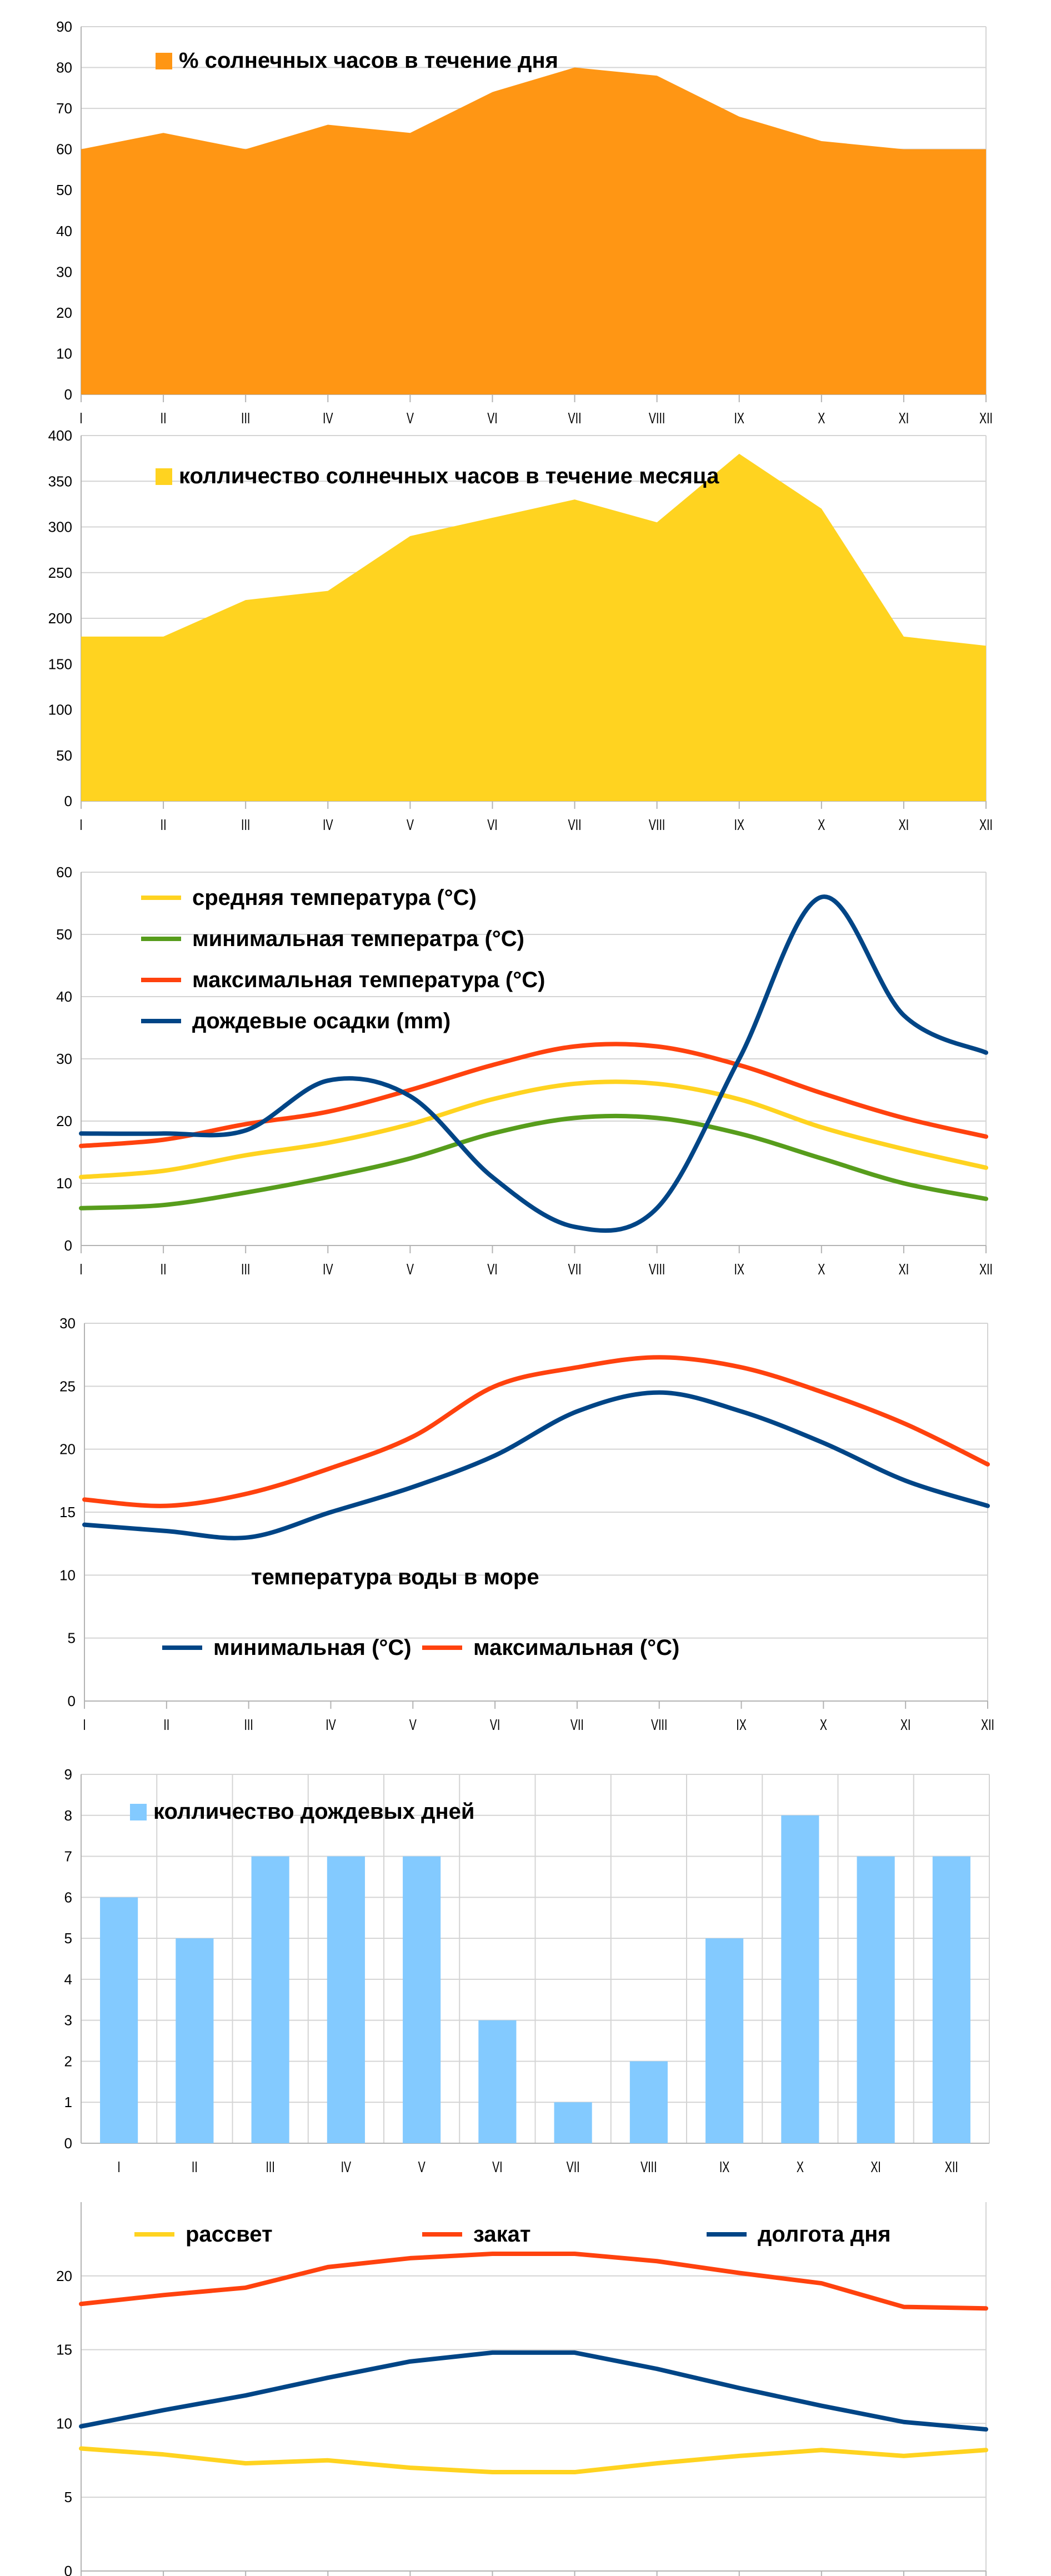 The width and height of the screenshot is (1051, 2576). What do you see at coordinates (60, 710) in the screenshot?
I see `y-tick-label: 100` at bounding box center [60, 710].